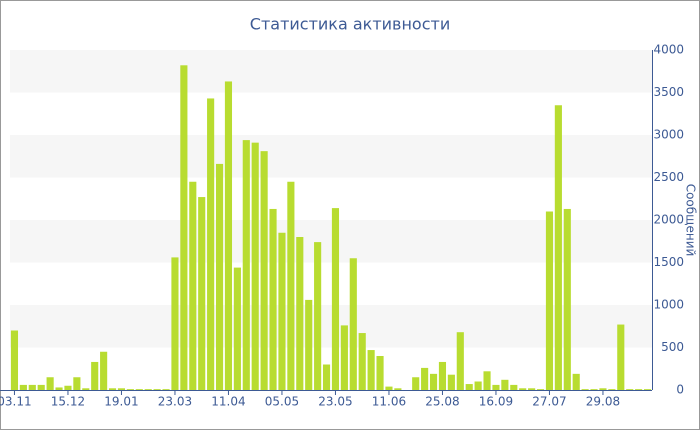  What do you see at coordinates (668, 177) in the screenshot?
I see `y-tick-label: 2500` at bounding box center [668, 177].